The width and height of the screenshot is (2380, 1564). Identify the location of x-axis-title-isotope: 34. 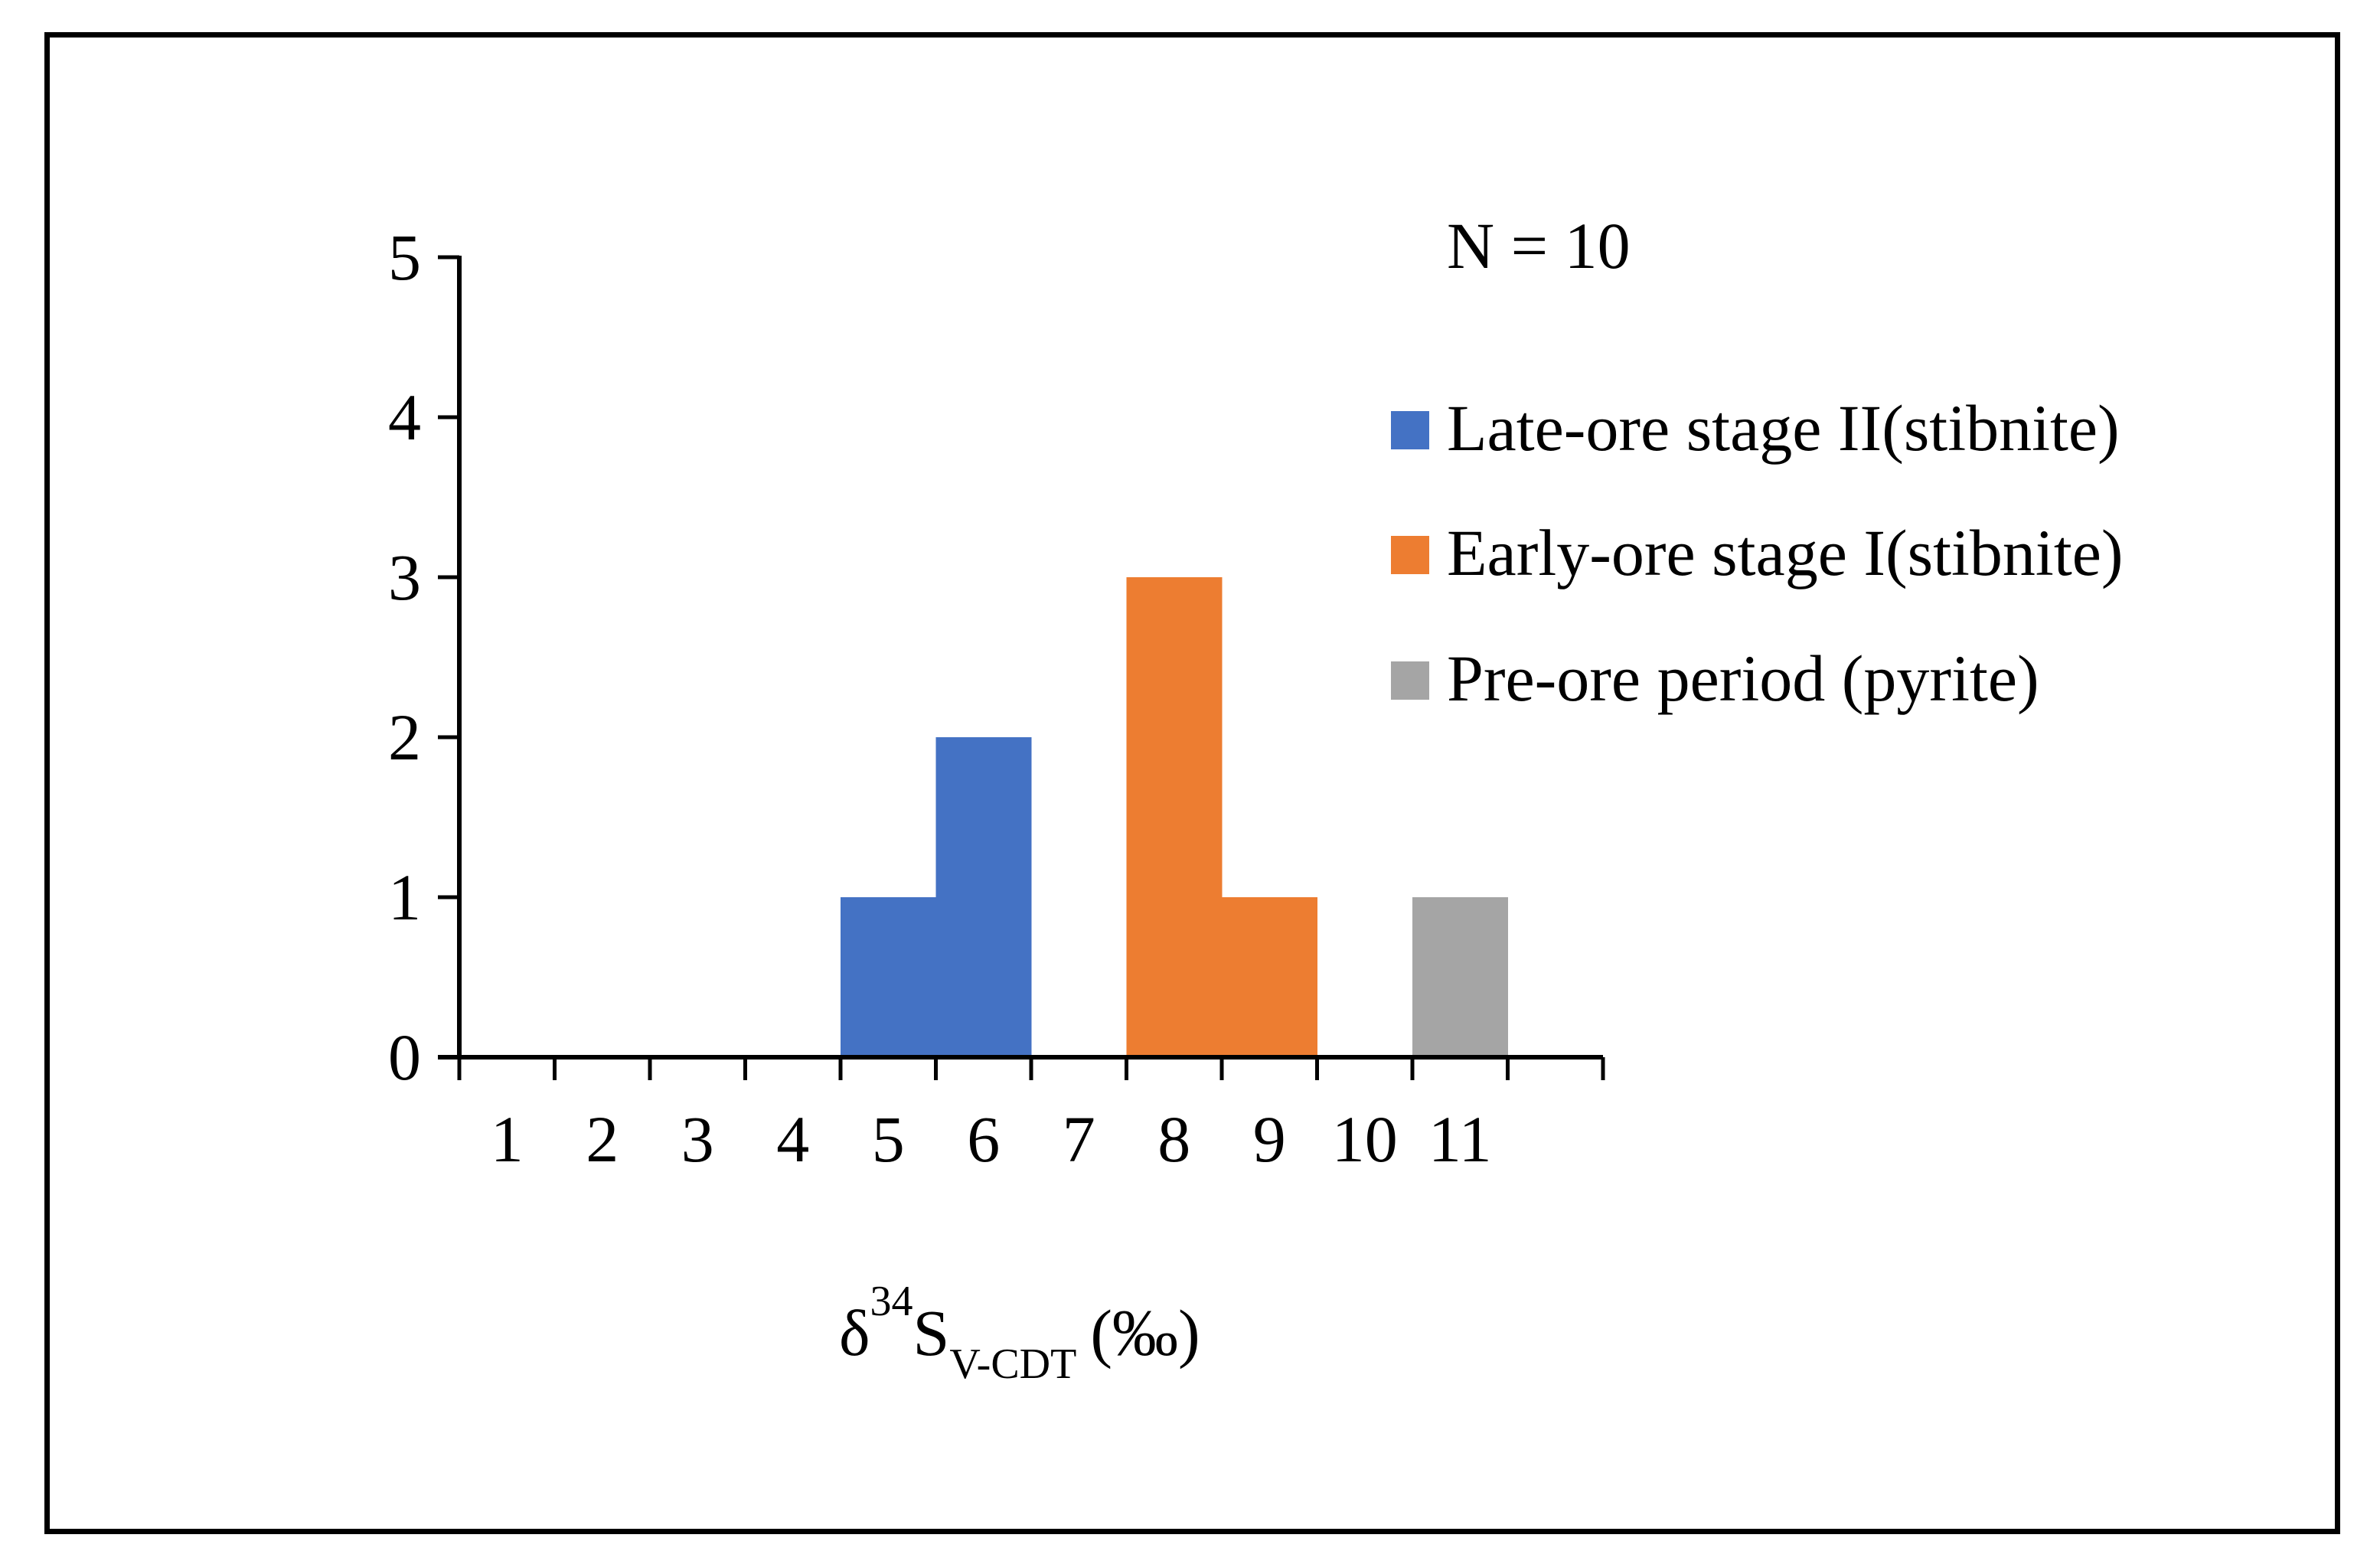
(891, 1301).